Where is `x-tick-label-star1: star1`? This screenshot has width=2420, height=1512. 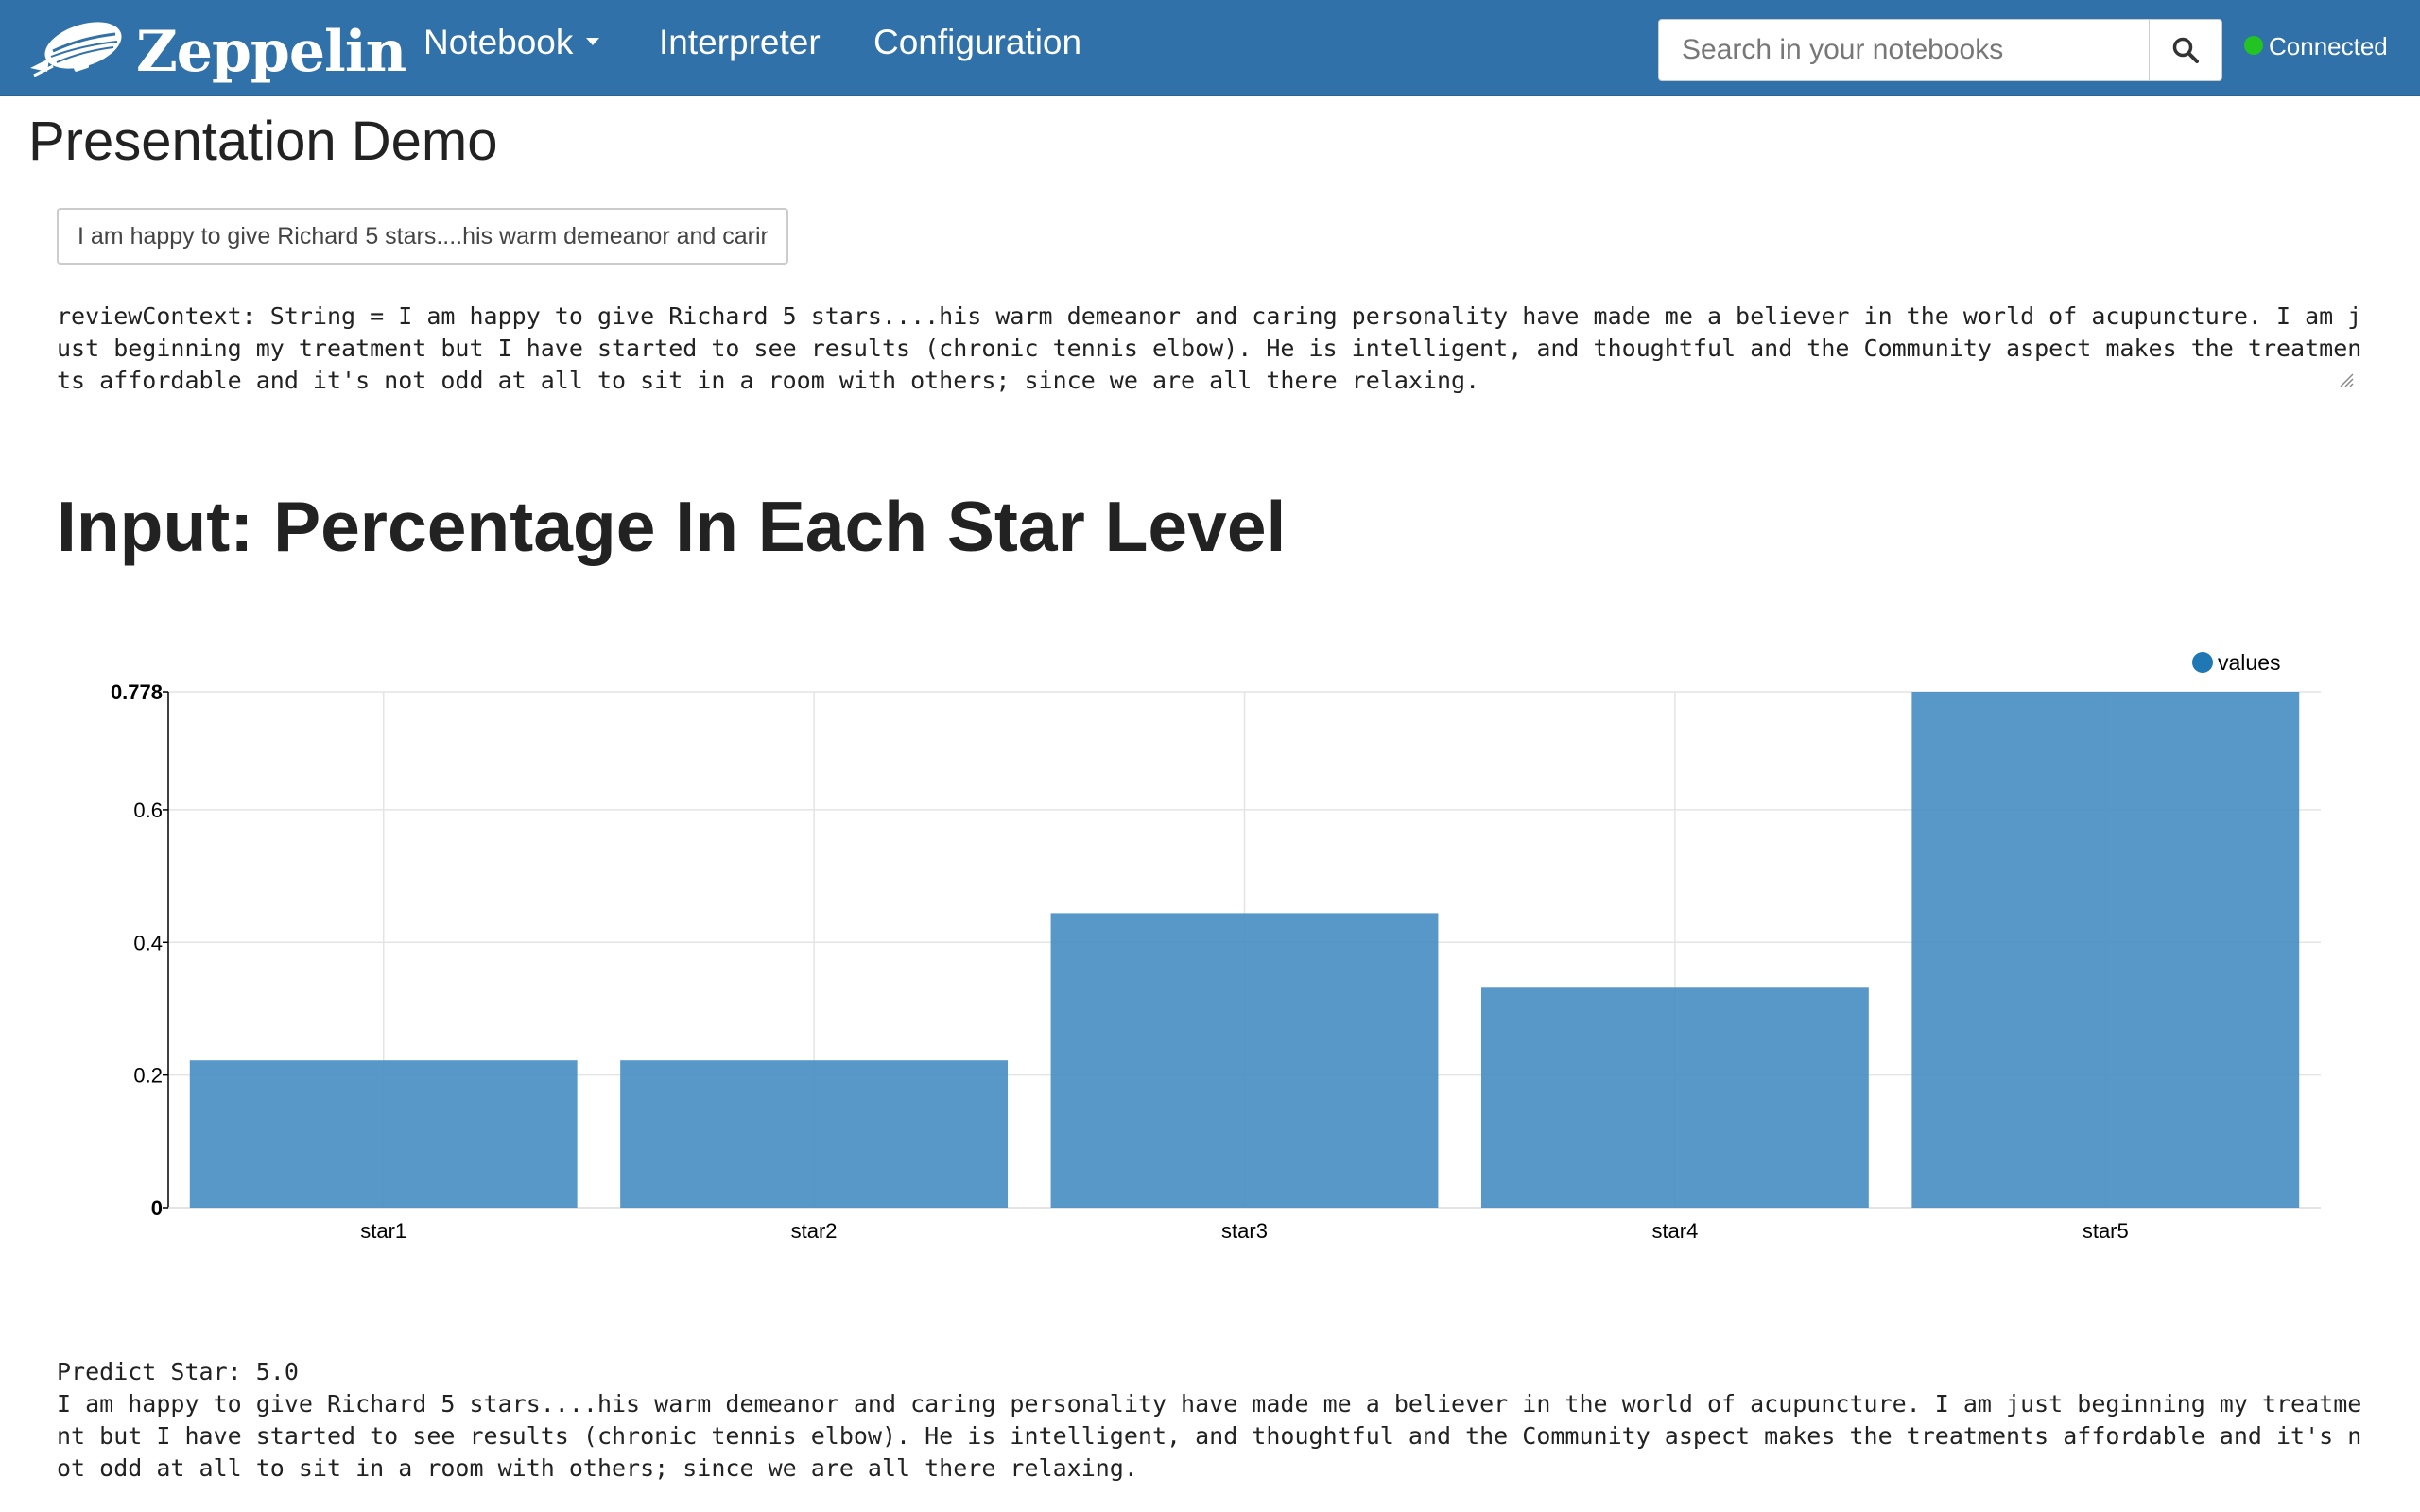 x-tick-label-star1: star1 is located at coordinates (383, 1231).